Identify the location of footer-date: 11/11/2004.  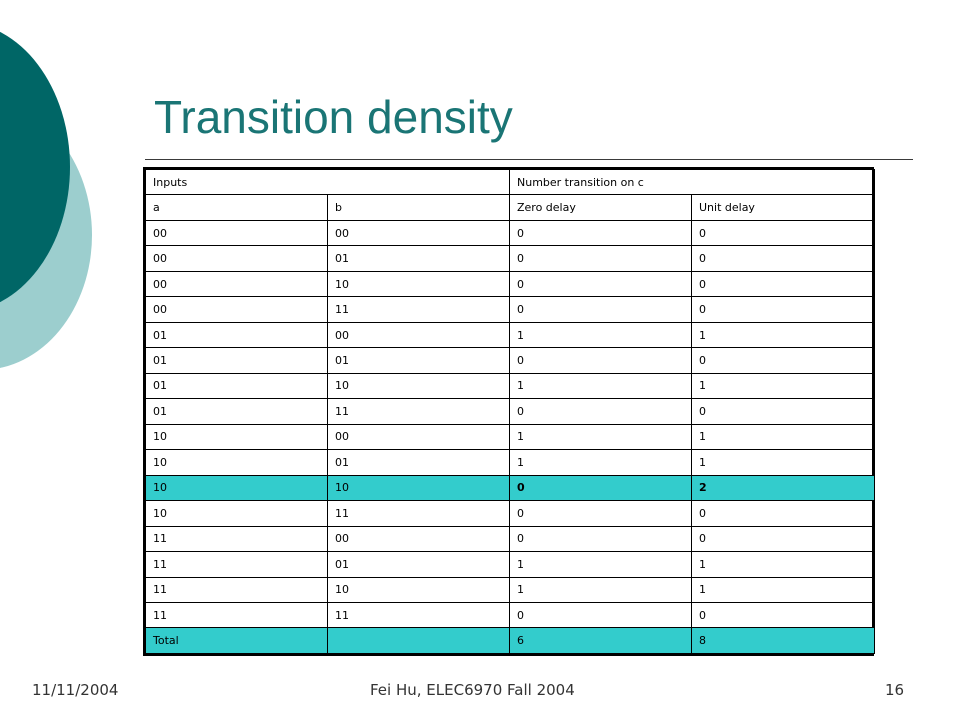
(75, 690).